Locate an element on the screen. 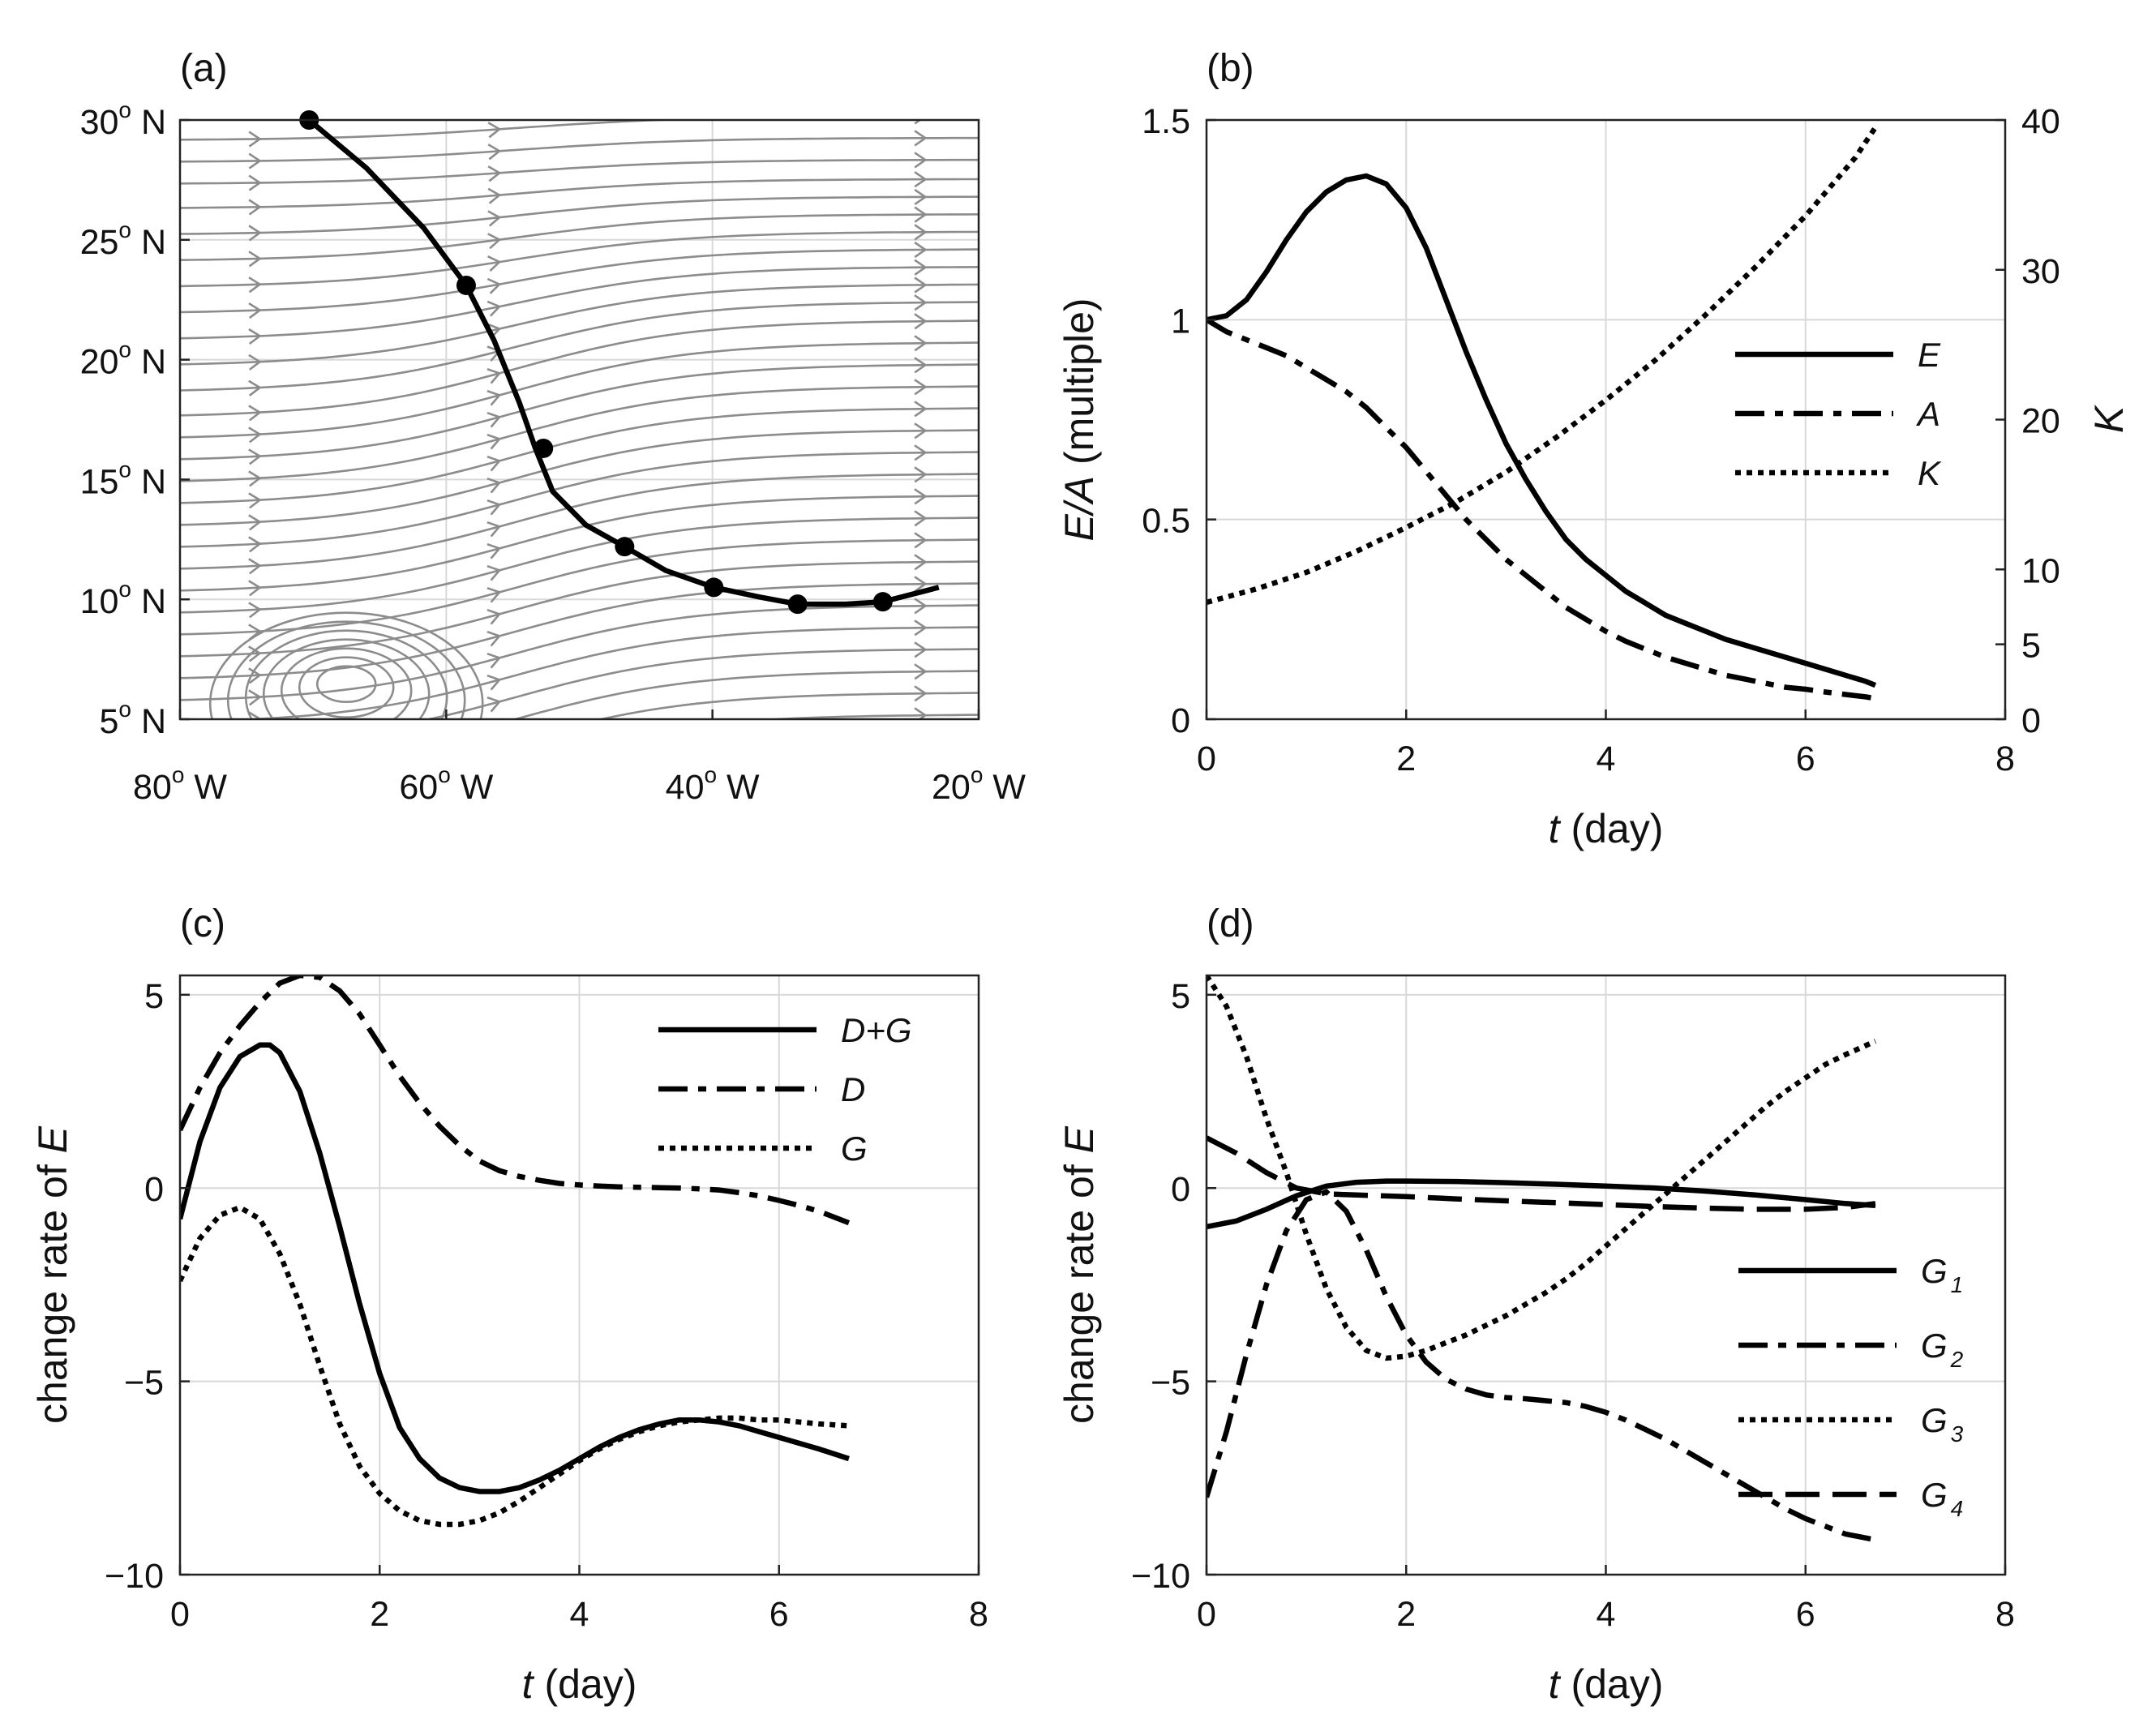 This screenshot has width=2156, height=1736. panel-a-streamlines is located at coordinates (579, 456).